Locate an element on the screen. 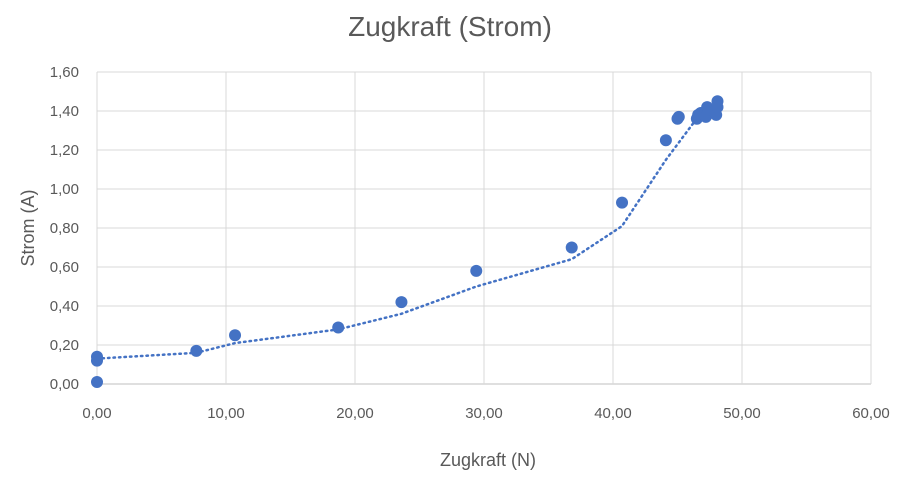 This screenshot has width=908, height=478. x-axis-title: Zugkraft (N) is located at coordinates (488, 460).